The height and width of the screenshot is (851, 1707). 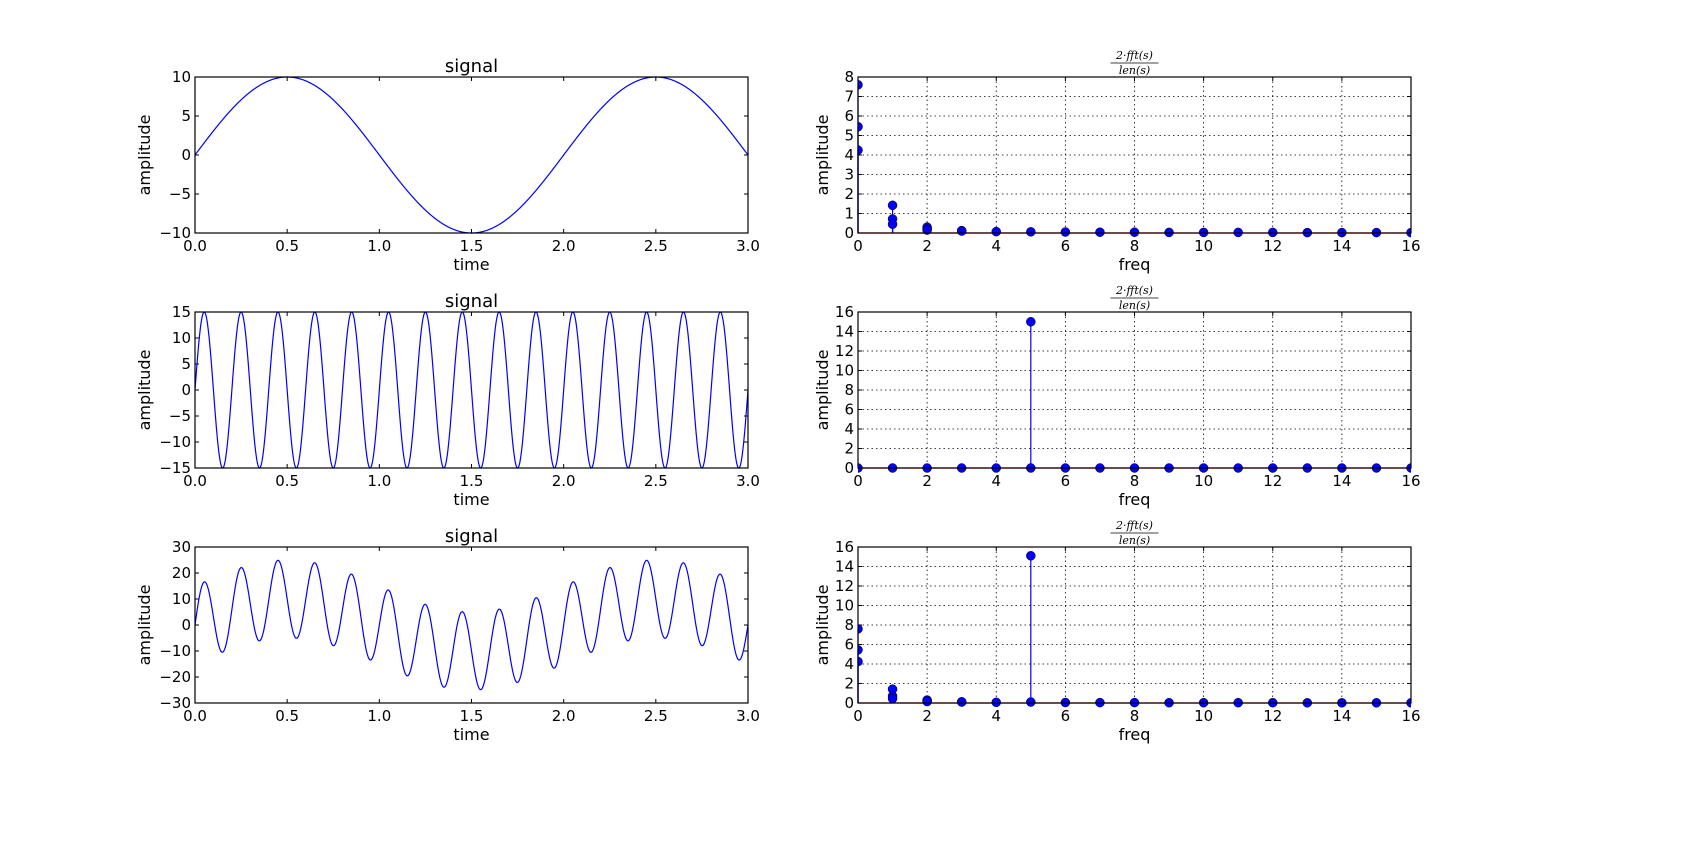 What do you see at coordinates (175, 468) in the screenshot?
I see `y-tick-label: −15` at bounding box center [175, 468].